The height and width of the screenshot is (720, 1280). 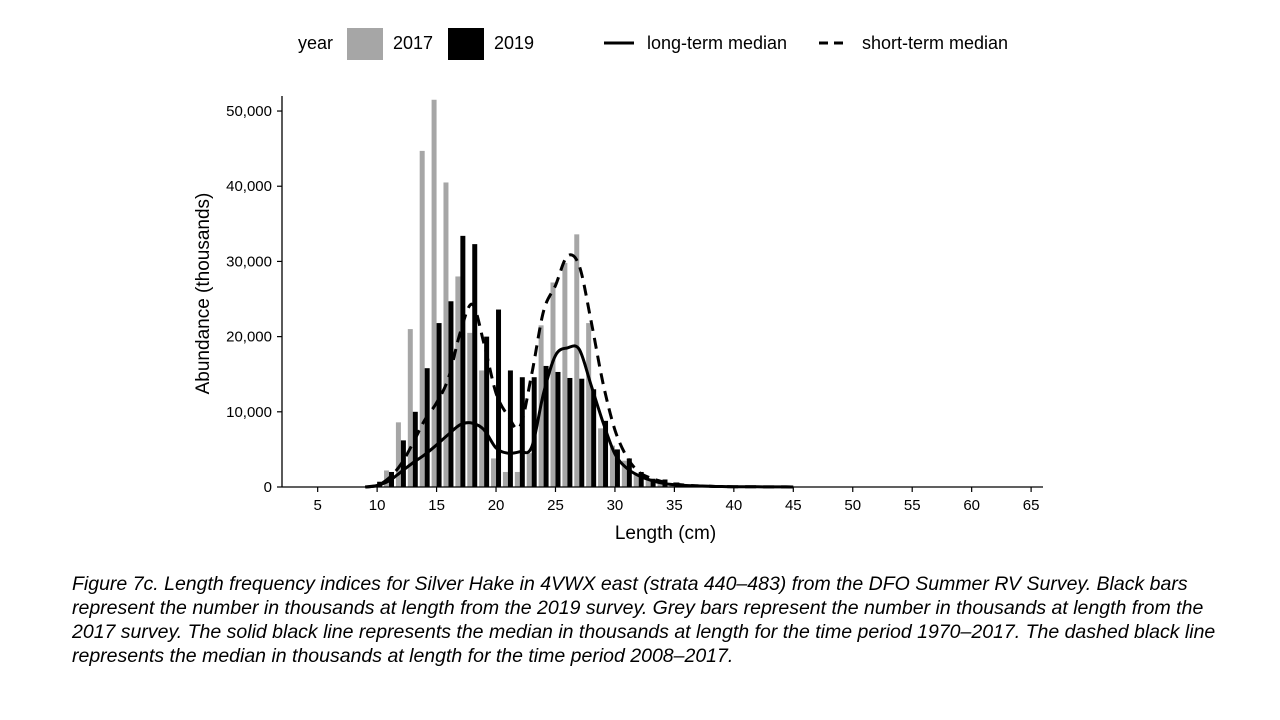 I want to click on x-tick-label: 65, so click(x=1031, y=505).